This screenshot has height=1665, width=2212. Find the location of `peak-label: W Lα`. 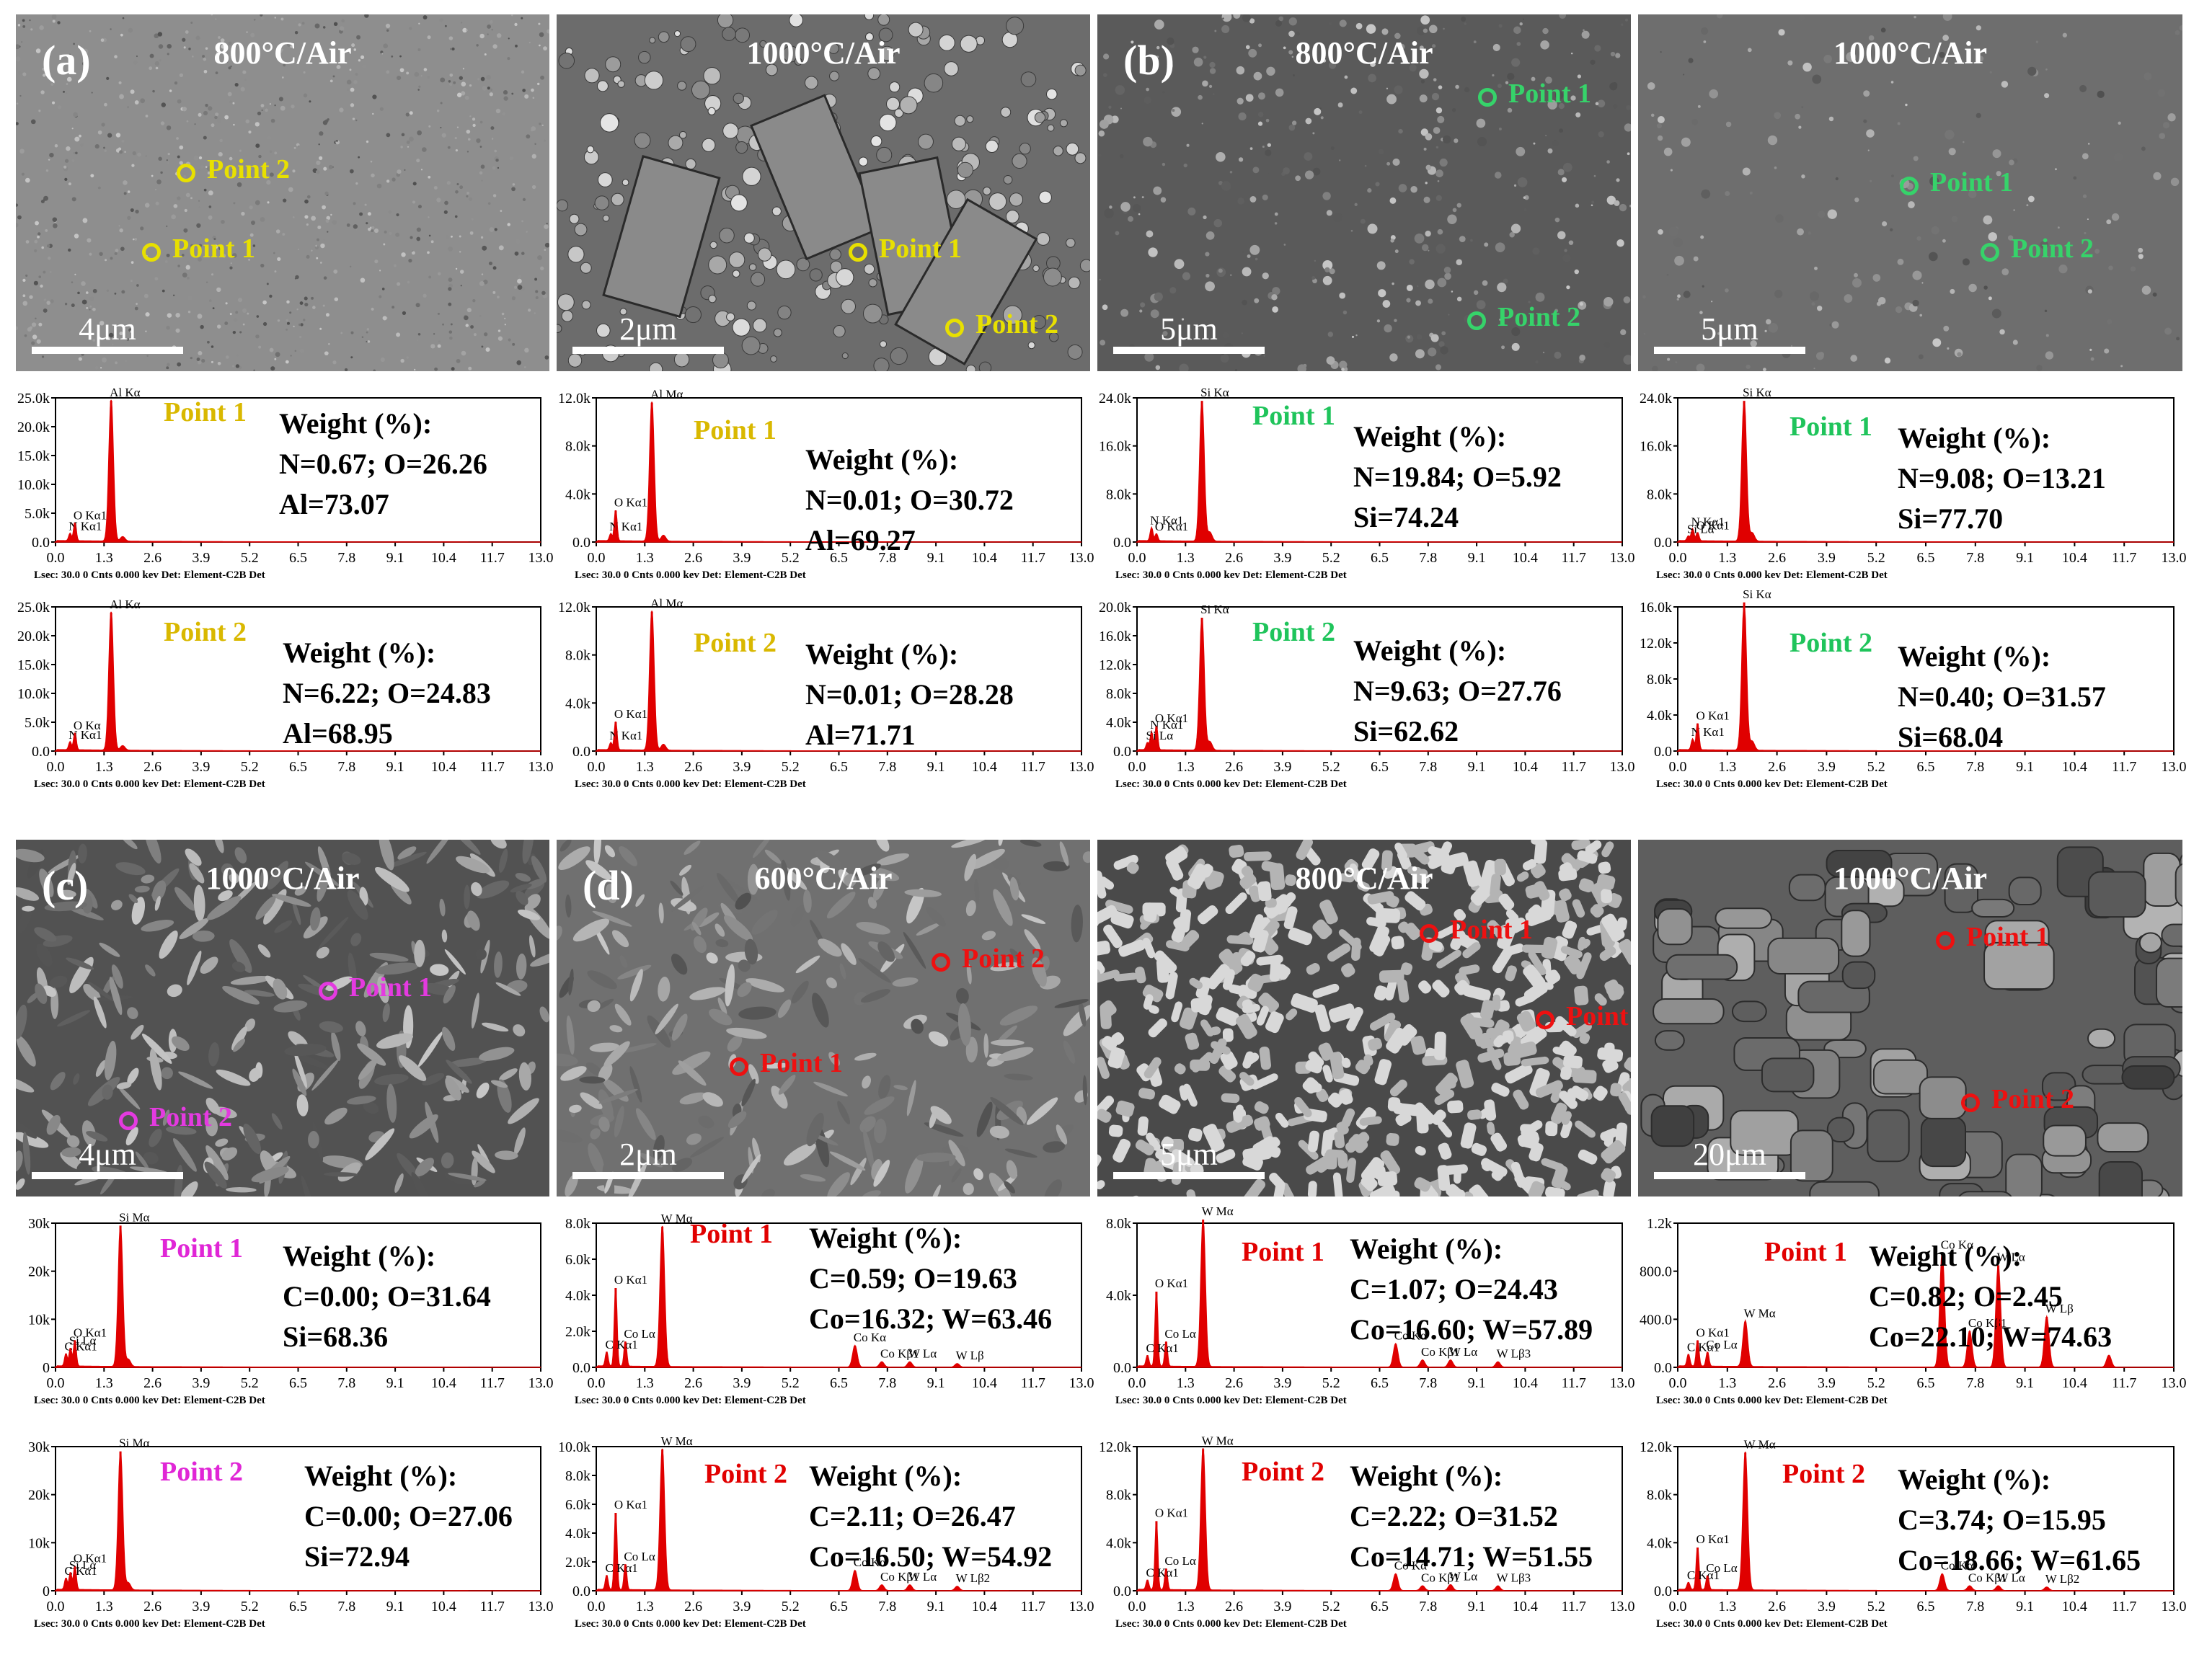

peak-label: W Lα is located at coordinates (2011, 1257).